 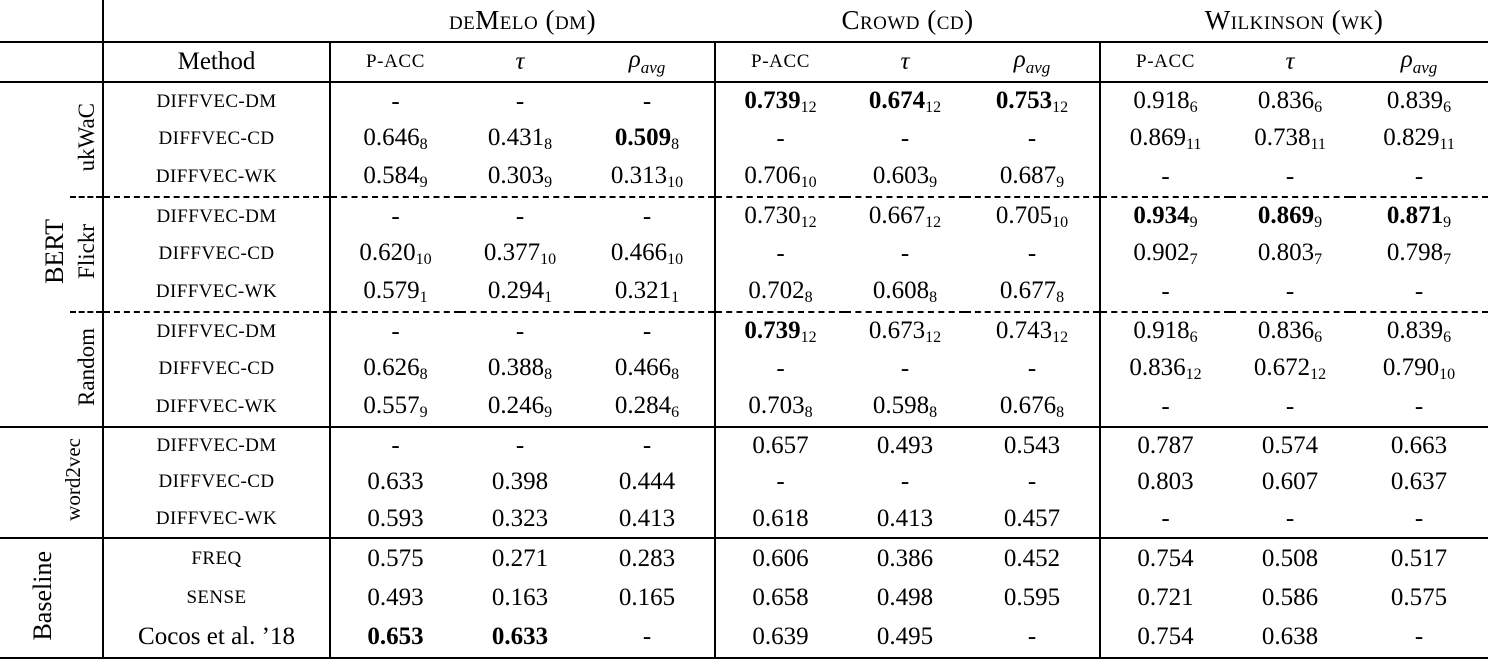 What do you see at coordinates (395, 62) in the screenshot?
I see `header-pacc-dm: P-ACC` at bounding box center [395, 62].